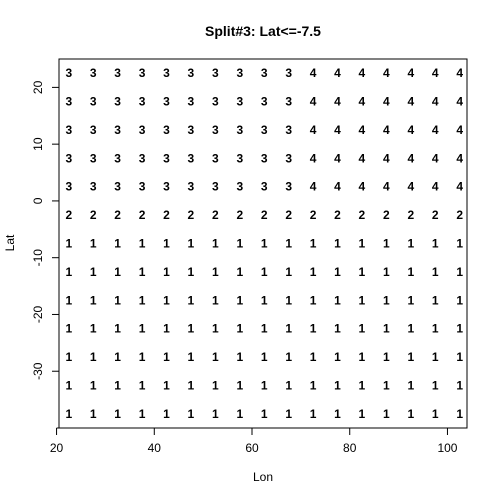  What do you see at coordinates (38, 371) in the screenshot?
I see `y-tick-label: -30` at bounding box center [38, 371].